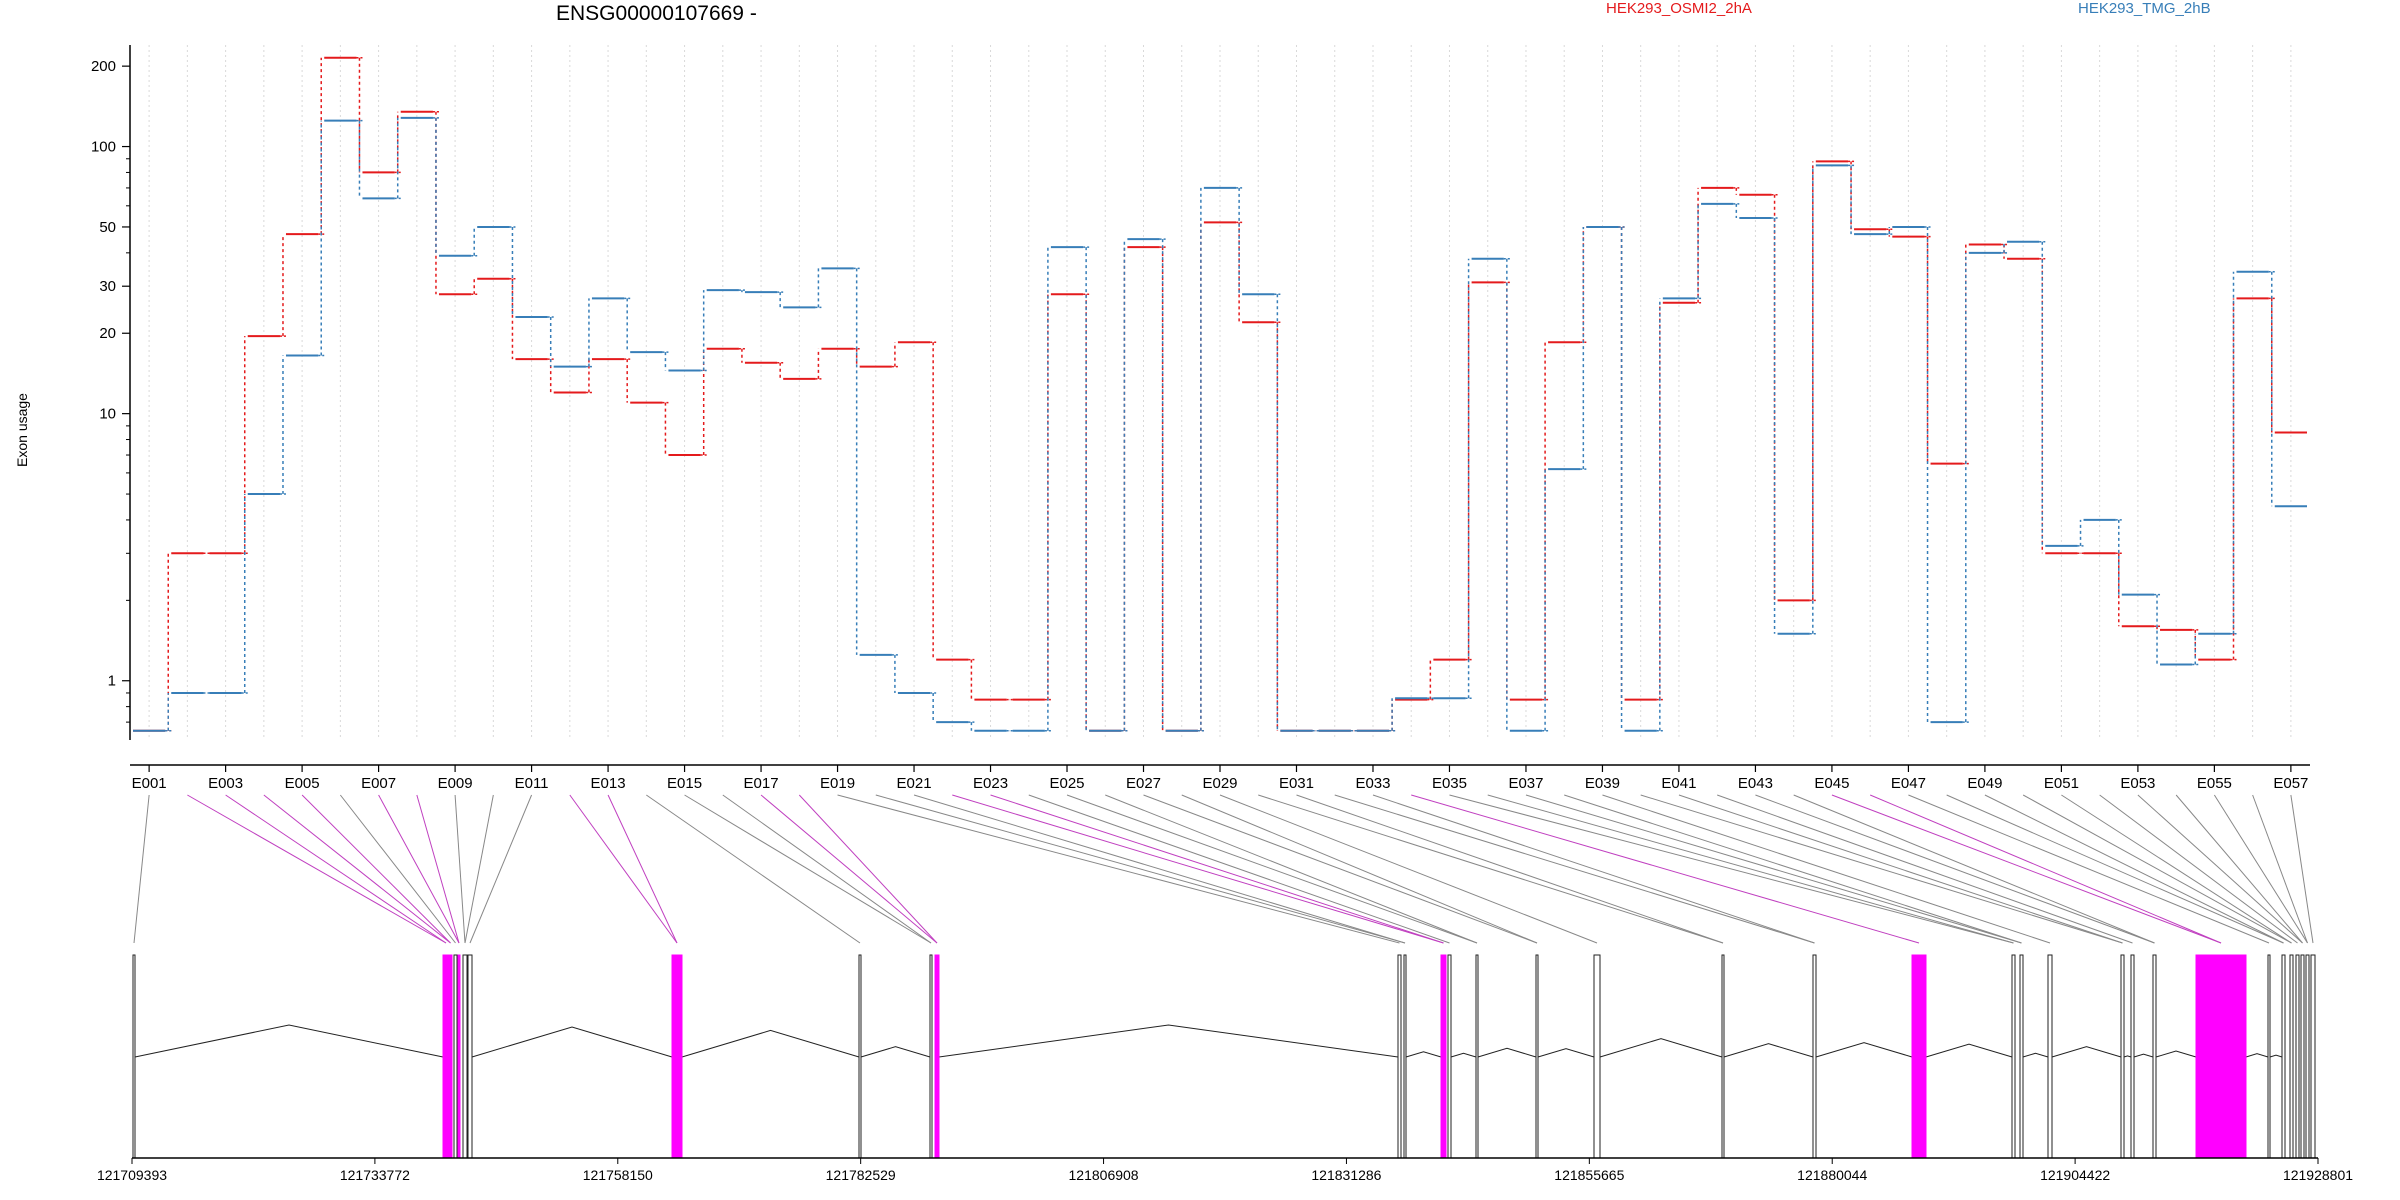 This screenshot has width=2400, height=1200. I want to click on x-tick-label: E049, so click(1984, 783).